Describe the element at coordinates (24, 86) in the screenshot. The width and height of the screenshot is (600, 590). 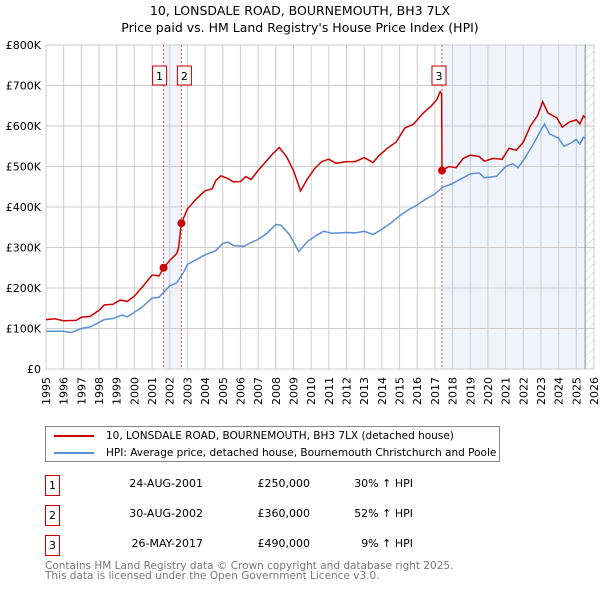
I see `y-tick-label: £700K` at that location.